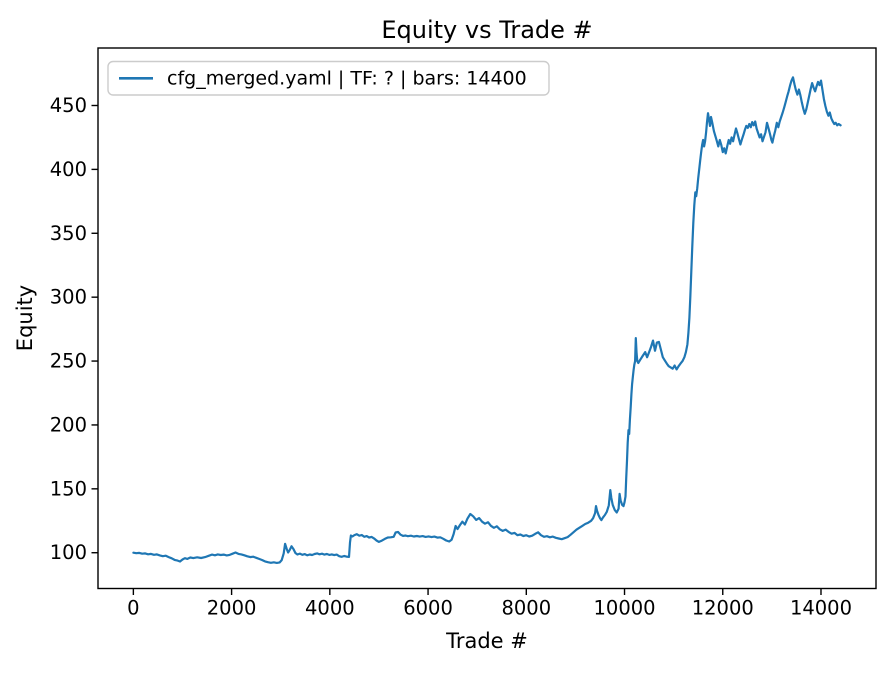 Image resolution: width=896 pixels, height=676 pixels. I want to click on chart-title: Equity vs Trade #, so click(486, 30).